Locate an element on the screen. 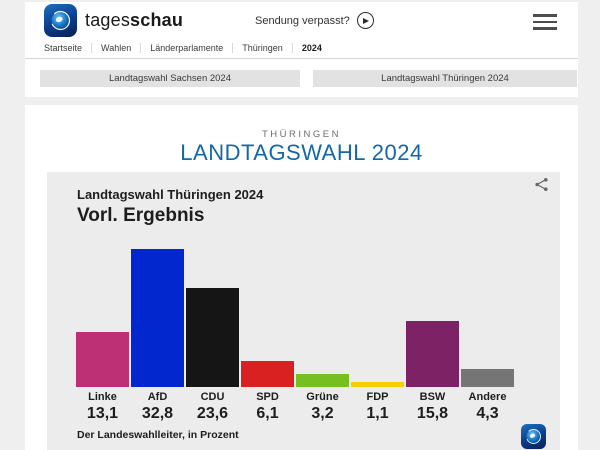  category-label-grüne: Grüne is located at coordinates (322, 397).